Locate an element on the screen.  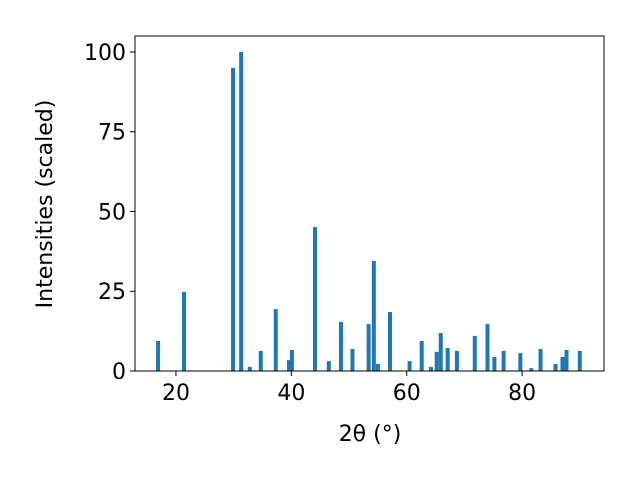
x-axis-label: 2θ (°) is located at coordinates (370, 434).